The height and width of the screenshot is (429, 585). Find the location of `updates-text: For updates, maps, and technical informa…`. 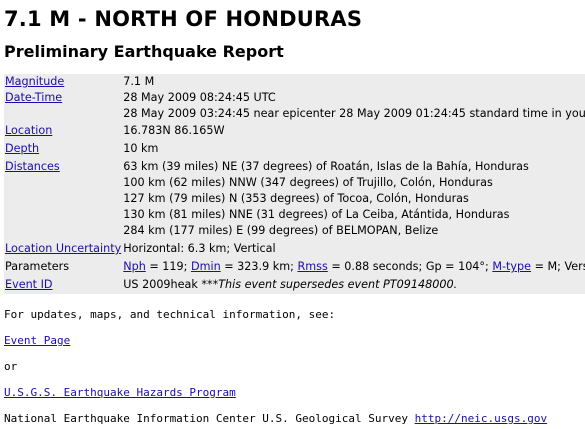

updates-text: For updates, maps, and technical informa… is located at coordinates (170, 314).